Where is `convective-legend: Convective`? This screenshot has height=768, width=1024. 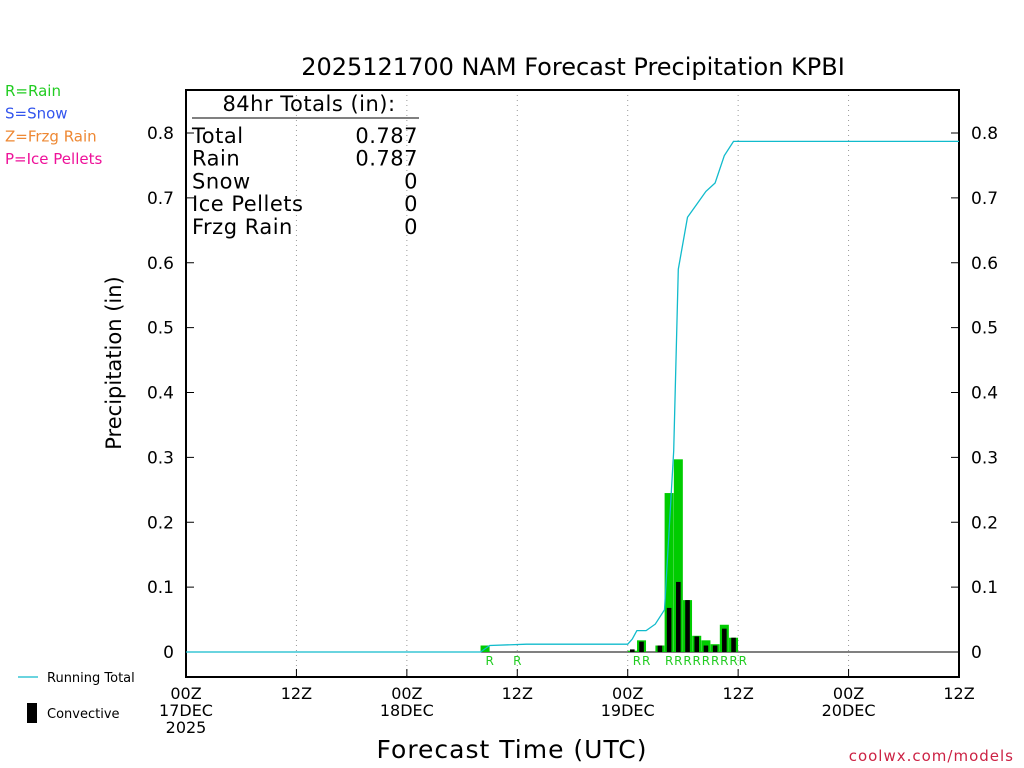
convective-legend: Convective is located at coordinates (73, 713).